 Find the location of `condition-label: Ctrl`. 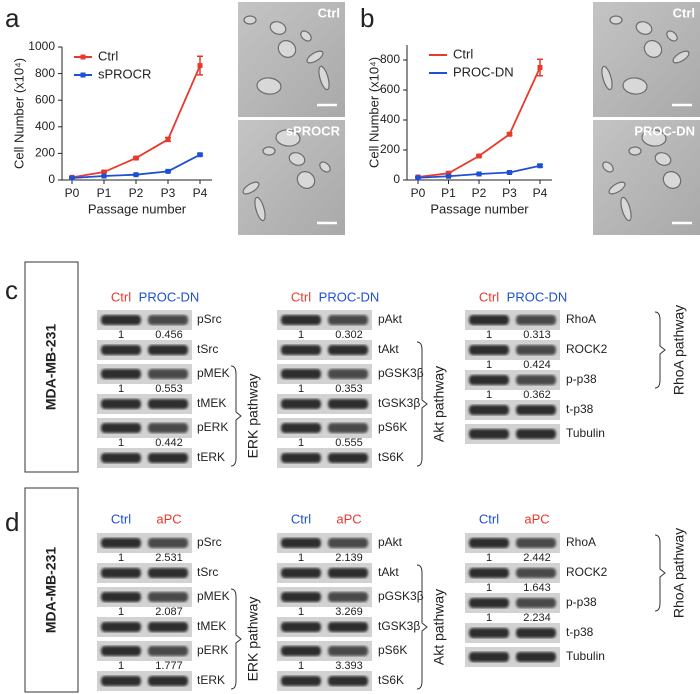

condition-label: Ctrl is located at coordinates (489, 518).